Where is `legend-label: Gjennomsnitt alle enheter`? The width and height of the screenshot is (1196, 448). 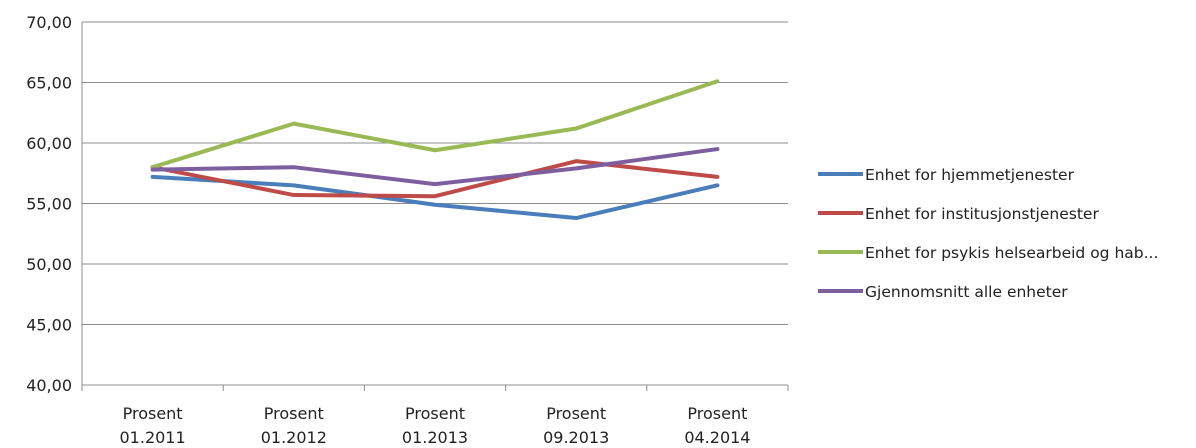
legend-label: Gjennomsnitt alle enheter is located at coordinates (966, 292).